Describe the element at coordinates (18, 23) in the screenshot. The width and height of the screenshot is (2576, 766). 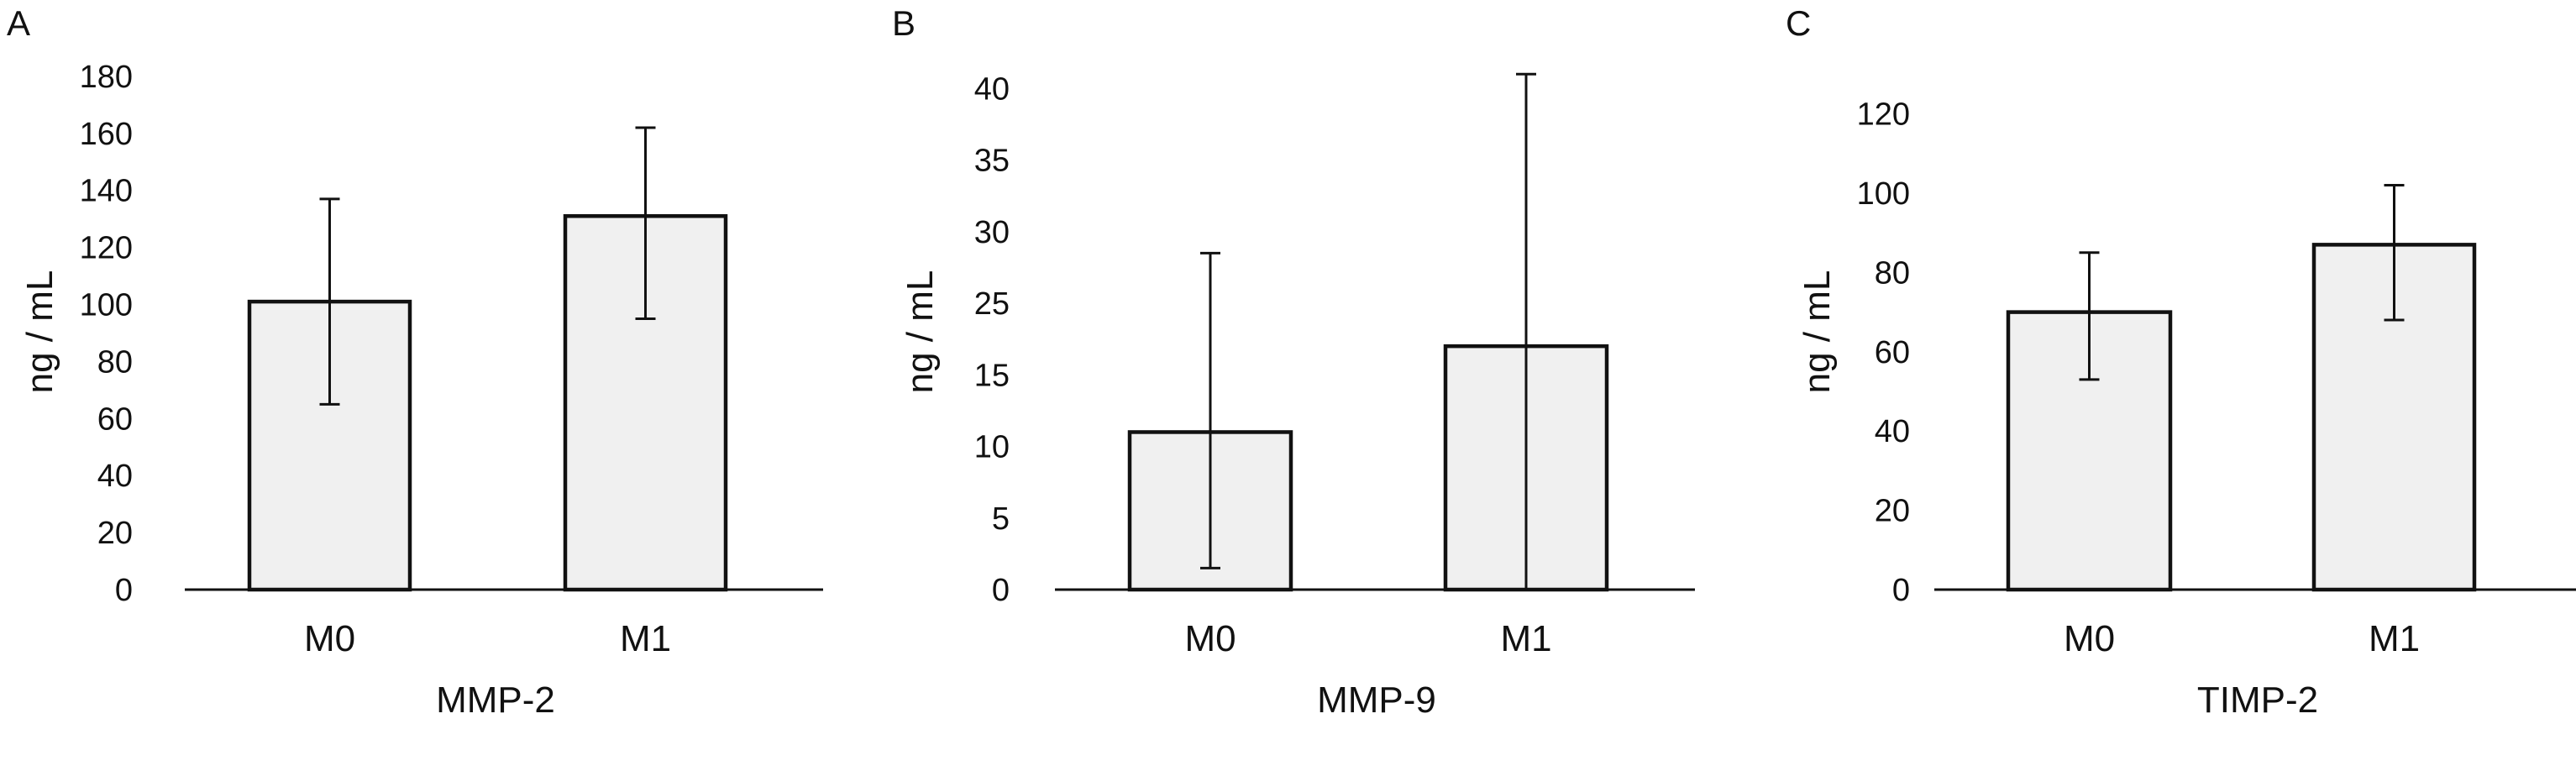
I see `panel-letter: A` at that location.